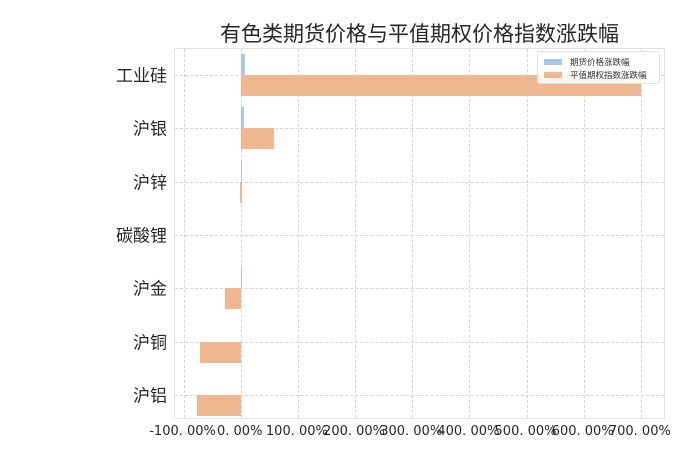  Describe the element at coordinates (411, 431) in the screenshot. I see `x-tick-label: 300. 00%` at that location.